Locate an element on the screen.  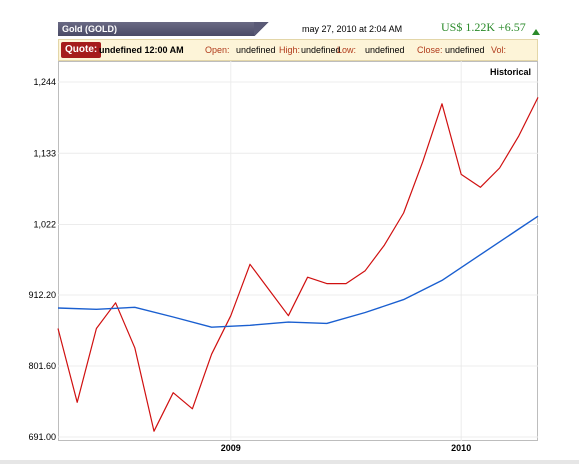
y-tick-label: 912.20 is located at coordinates (42, 295).